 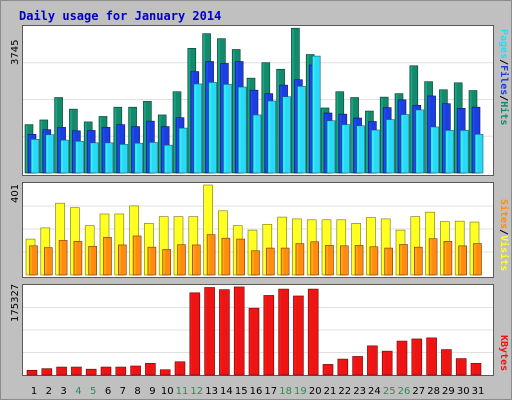 What do you see at coordinates (389, 391) in the screenshot?
I see `x-tick-label: 25` at bounding box center [389, 391].